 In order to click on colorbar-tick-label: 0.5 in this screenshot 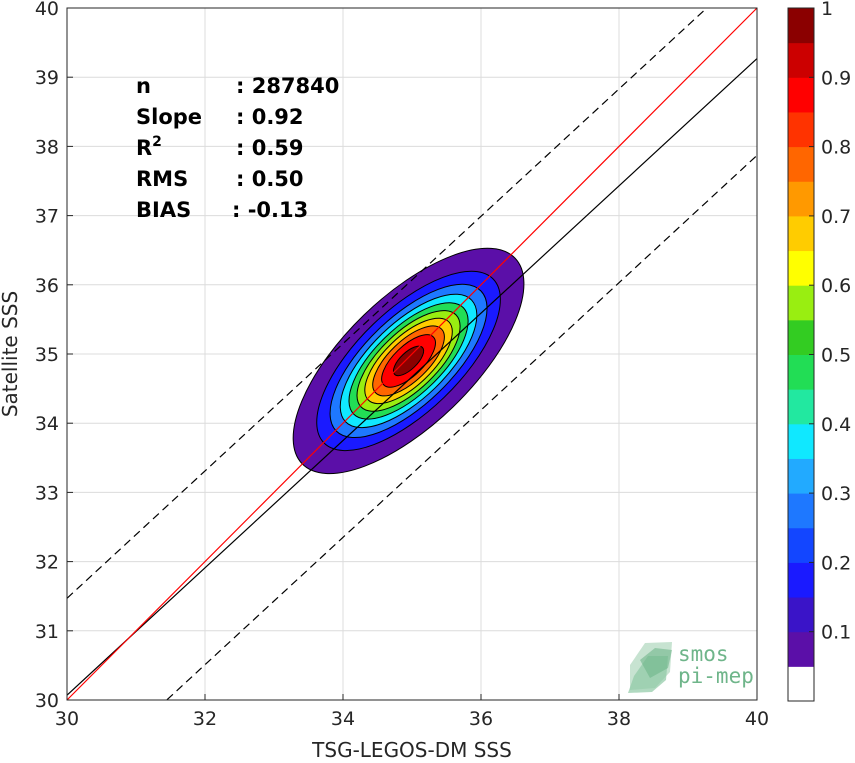, I will do `click(836, 356)`.